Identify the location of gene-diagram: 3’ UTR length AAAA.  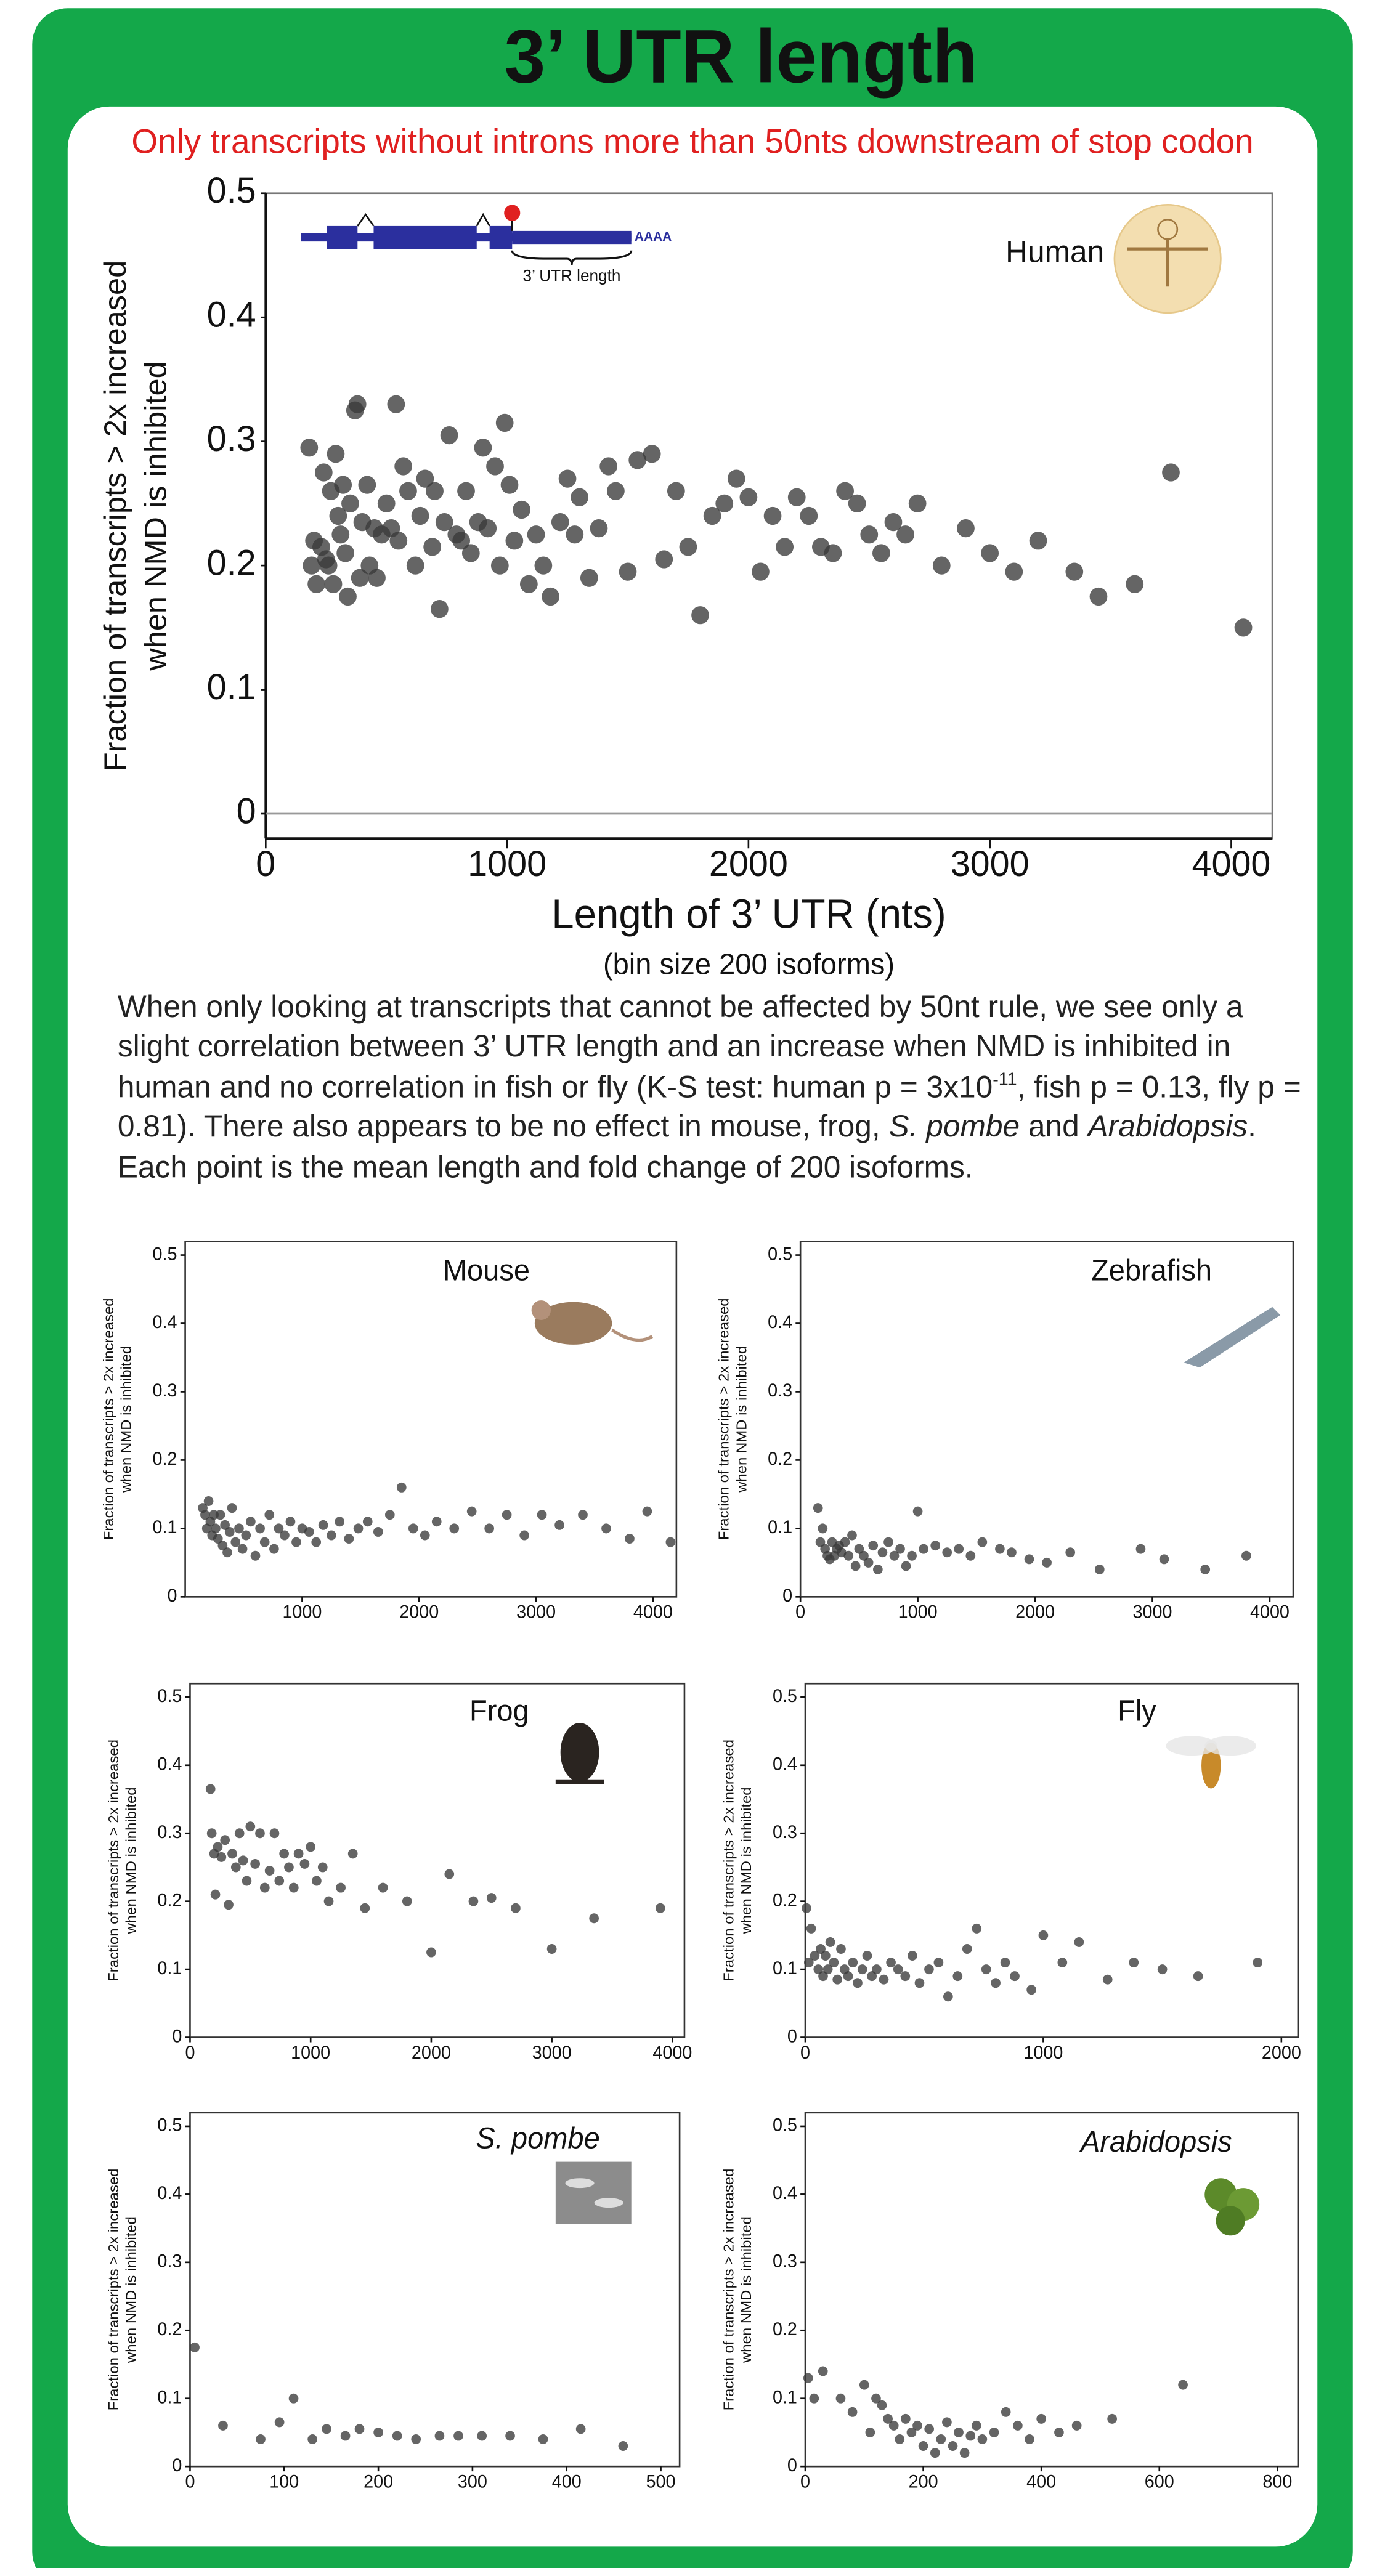
(486, 245).